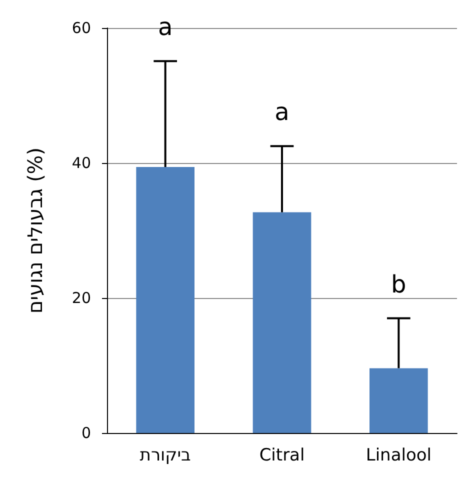 The width and height of the screenshot is (462, 484). Describe the element at coordinates (81, 298) in the screenshot. I see `y-tick-label: 20` at that location.